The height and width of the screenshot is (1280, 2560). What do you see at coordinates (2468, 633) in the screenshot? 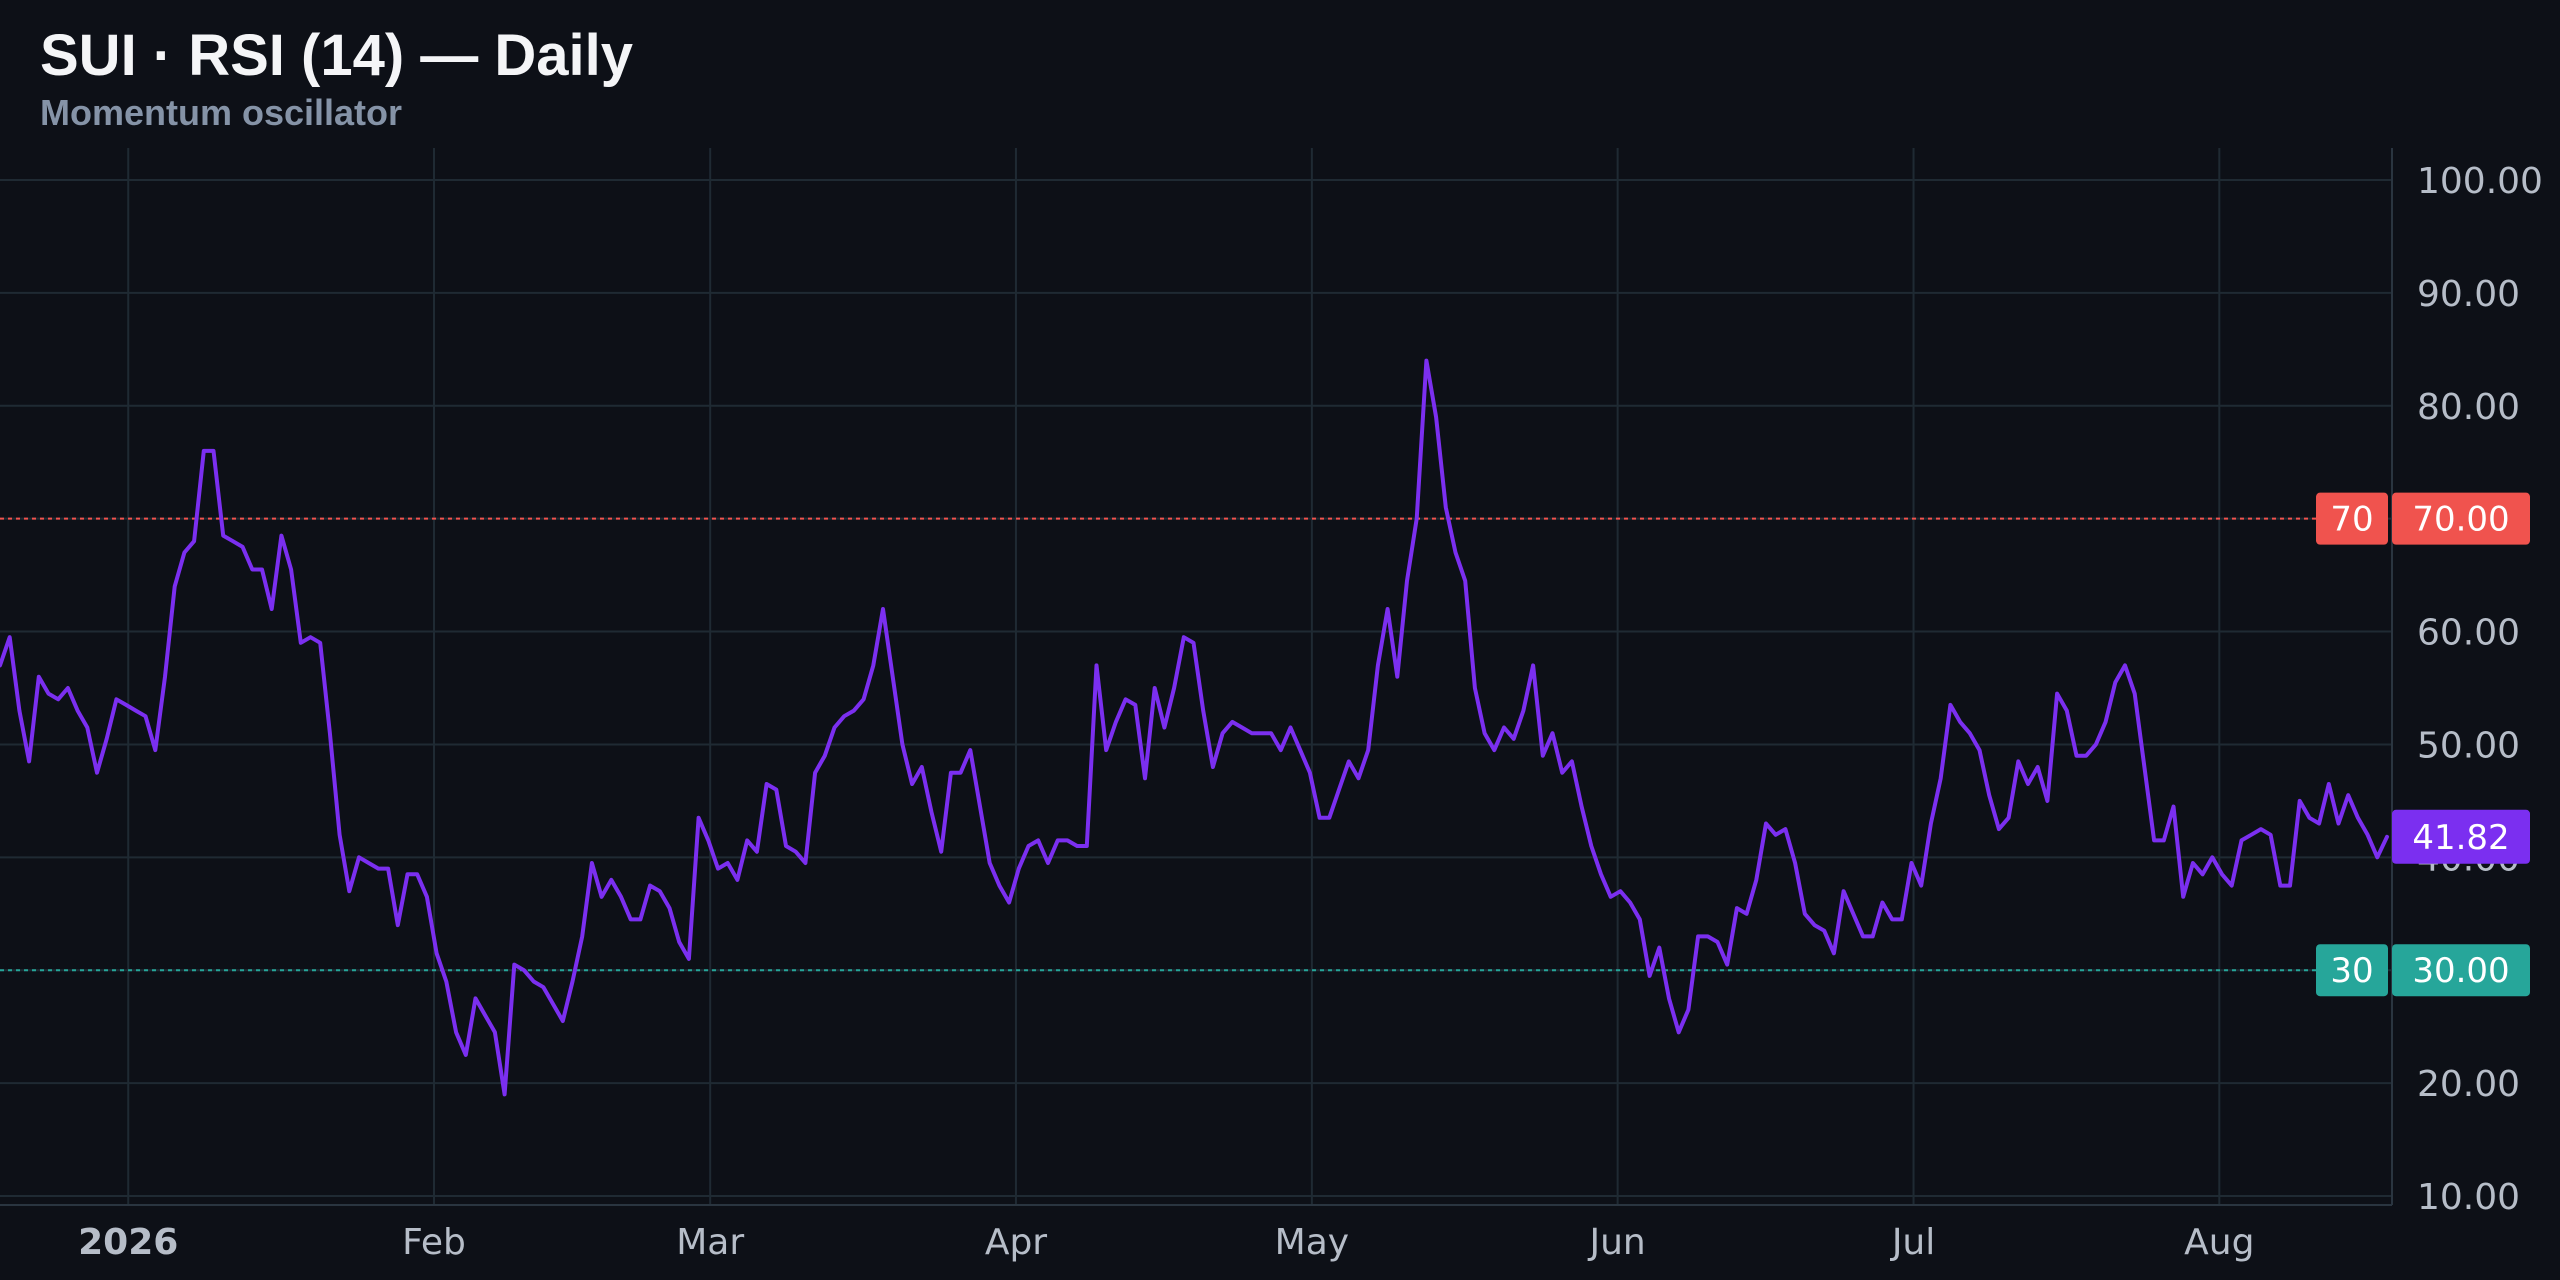
I see `y-tick-label: 60.00` at bounding box center [2468, 633].